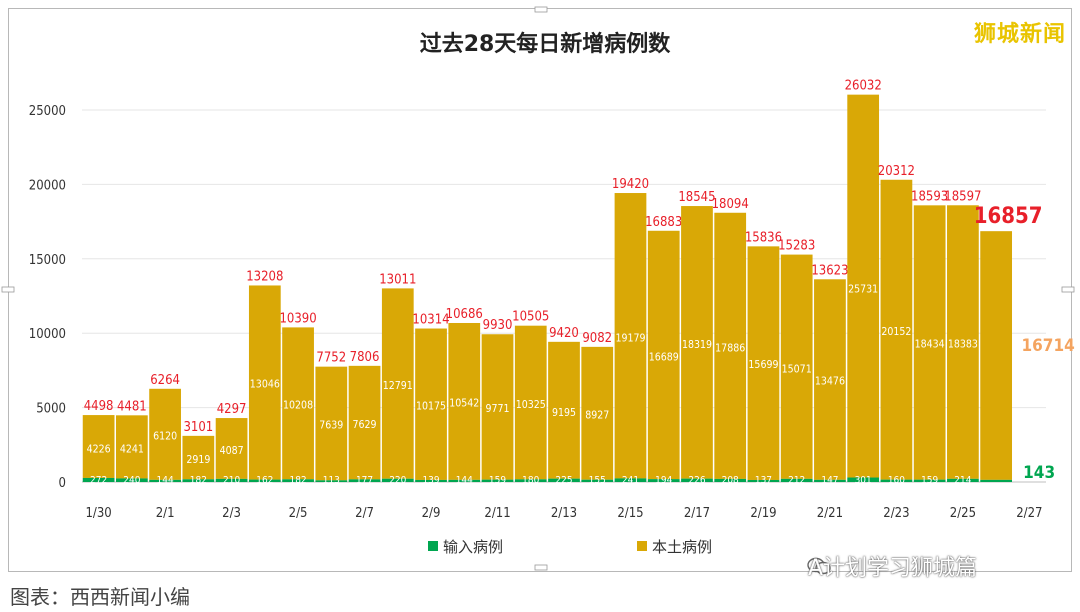 Image resolution: width=1080 pixels, height=612 pixels. What do you see at coordinates (298, 513) in the screenshot?
I see `x-tick-label: 2/5` at bounding box center [298, 513].